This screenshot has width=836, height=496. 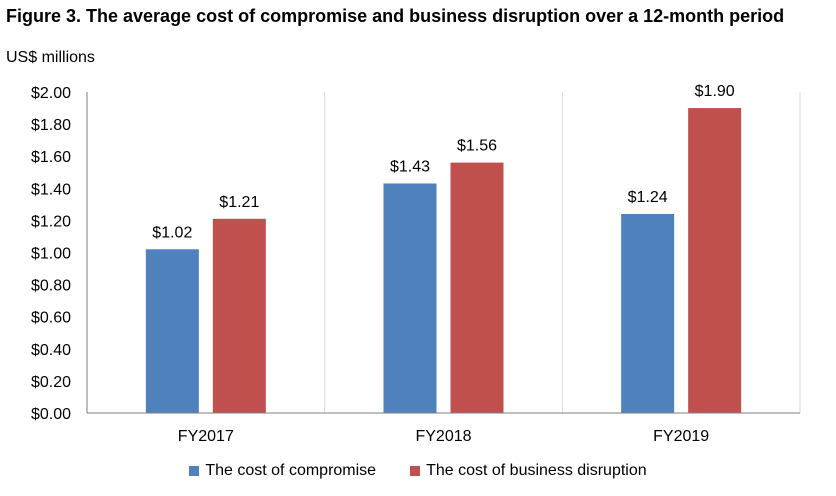 I want to click on data-label: $1.56, so click(x=477, y=146).